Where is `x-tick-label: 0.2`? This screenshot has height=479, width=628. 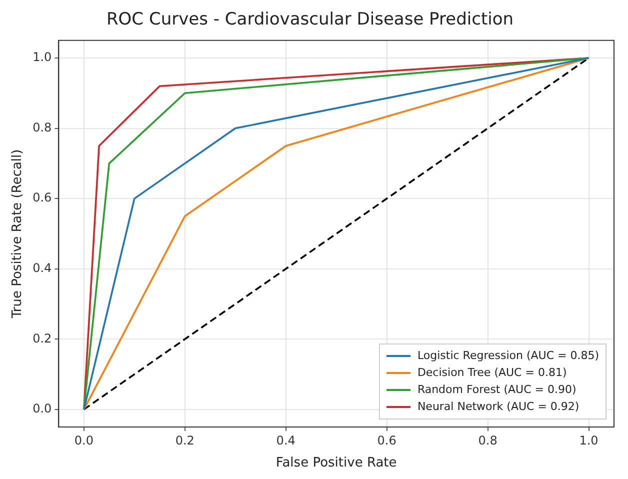 x-tick-label: 0.2 is located at coordinates (184, 440).